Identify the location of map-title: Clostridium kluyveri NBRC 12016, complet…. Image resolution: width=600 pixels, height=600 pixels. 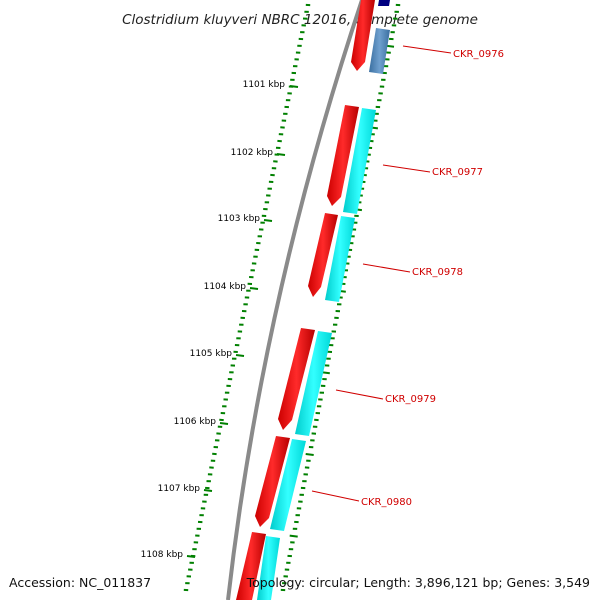
(300, 20).